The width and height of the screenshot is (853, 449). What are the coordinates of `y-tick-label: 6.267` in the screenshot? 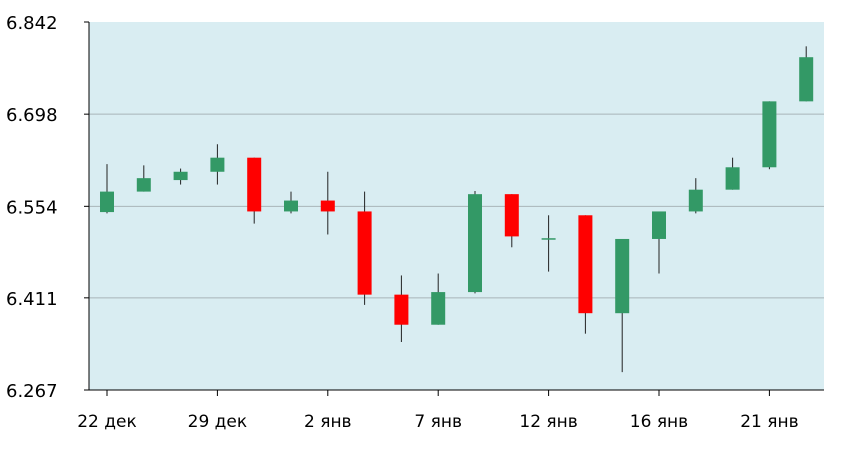 It's located at (32, 391).